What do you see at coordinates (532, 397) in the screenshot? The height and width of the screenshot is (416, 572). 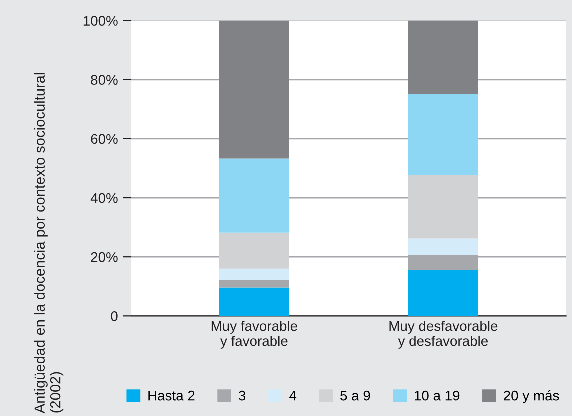 I see `legend-label: 20 y más` at bounding box center [532, 397].